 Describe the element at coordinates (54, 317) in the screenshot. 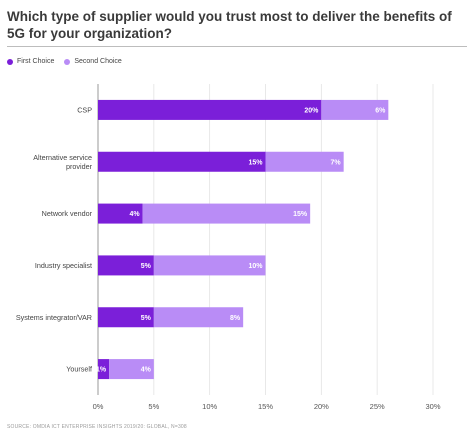

I see `category-label: Systems integrator/VAR` at that location.